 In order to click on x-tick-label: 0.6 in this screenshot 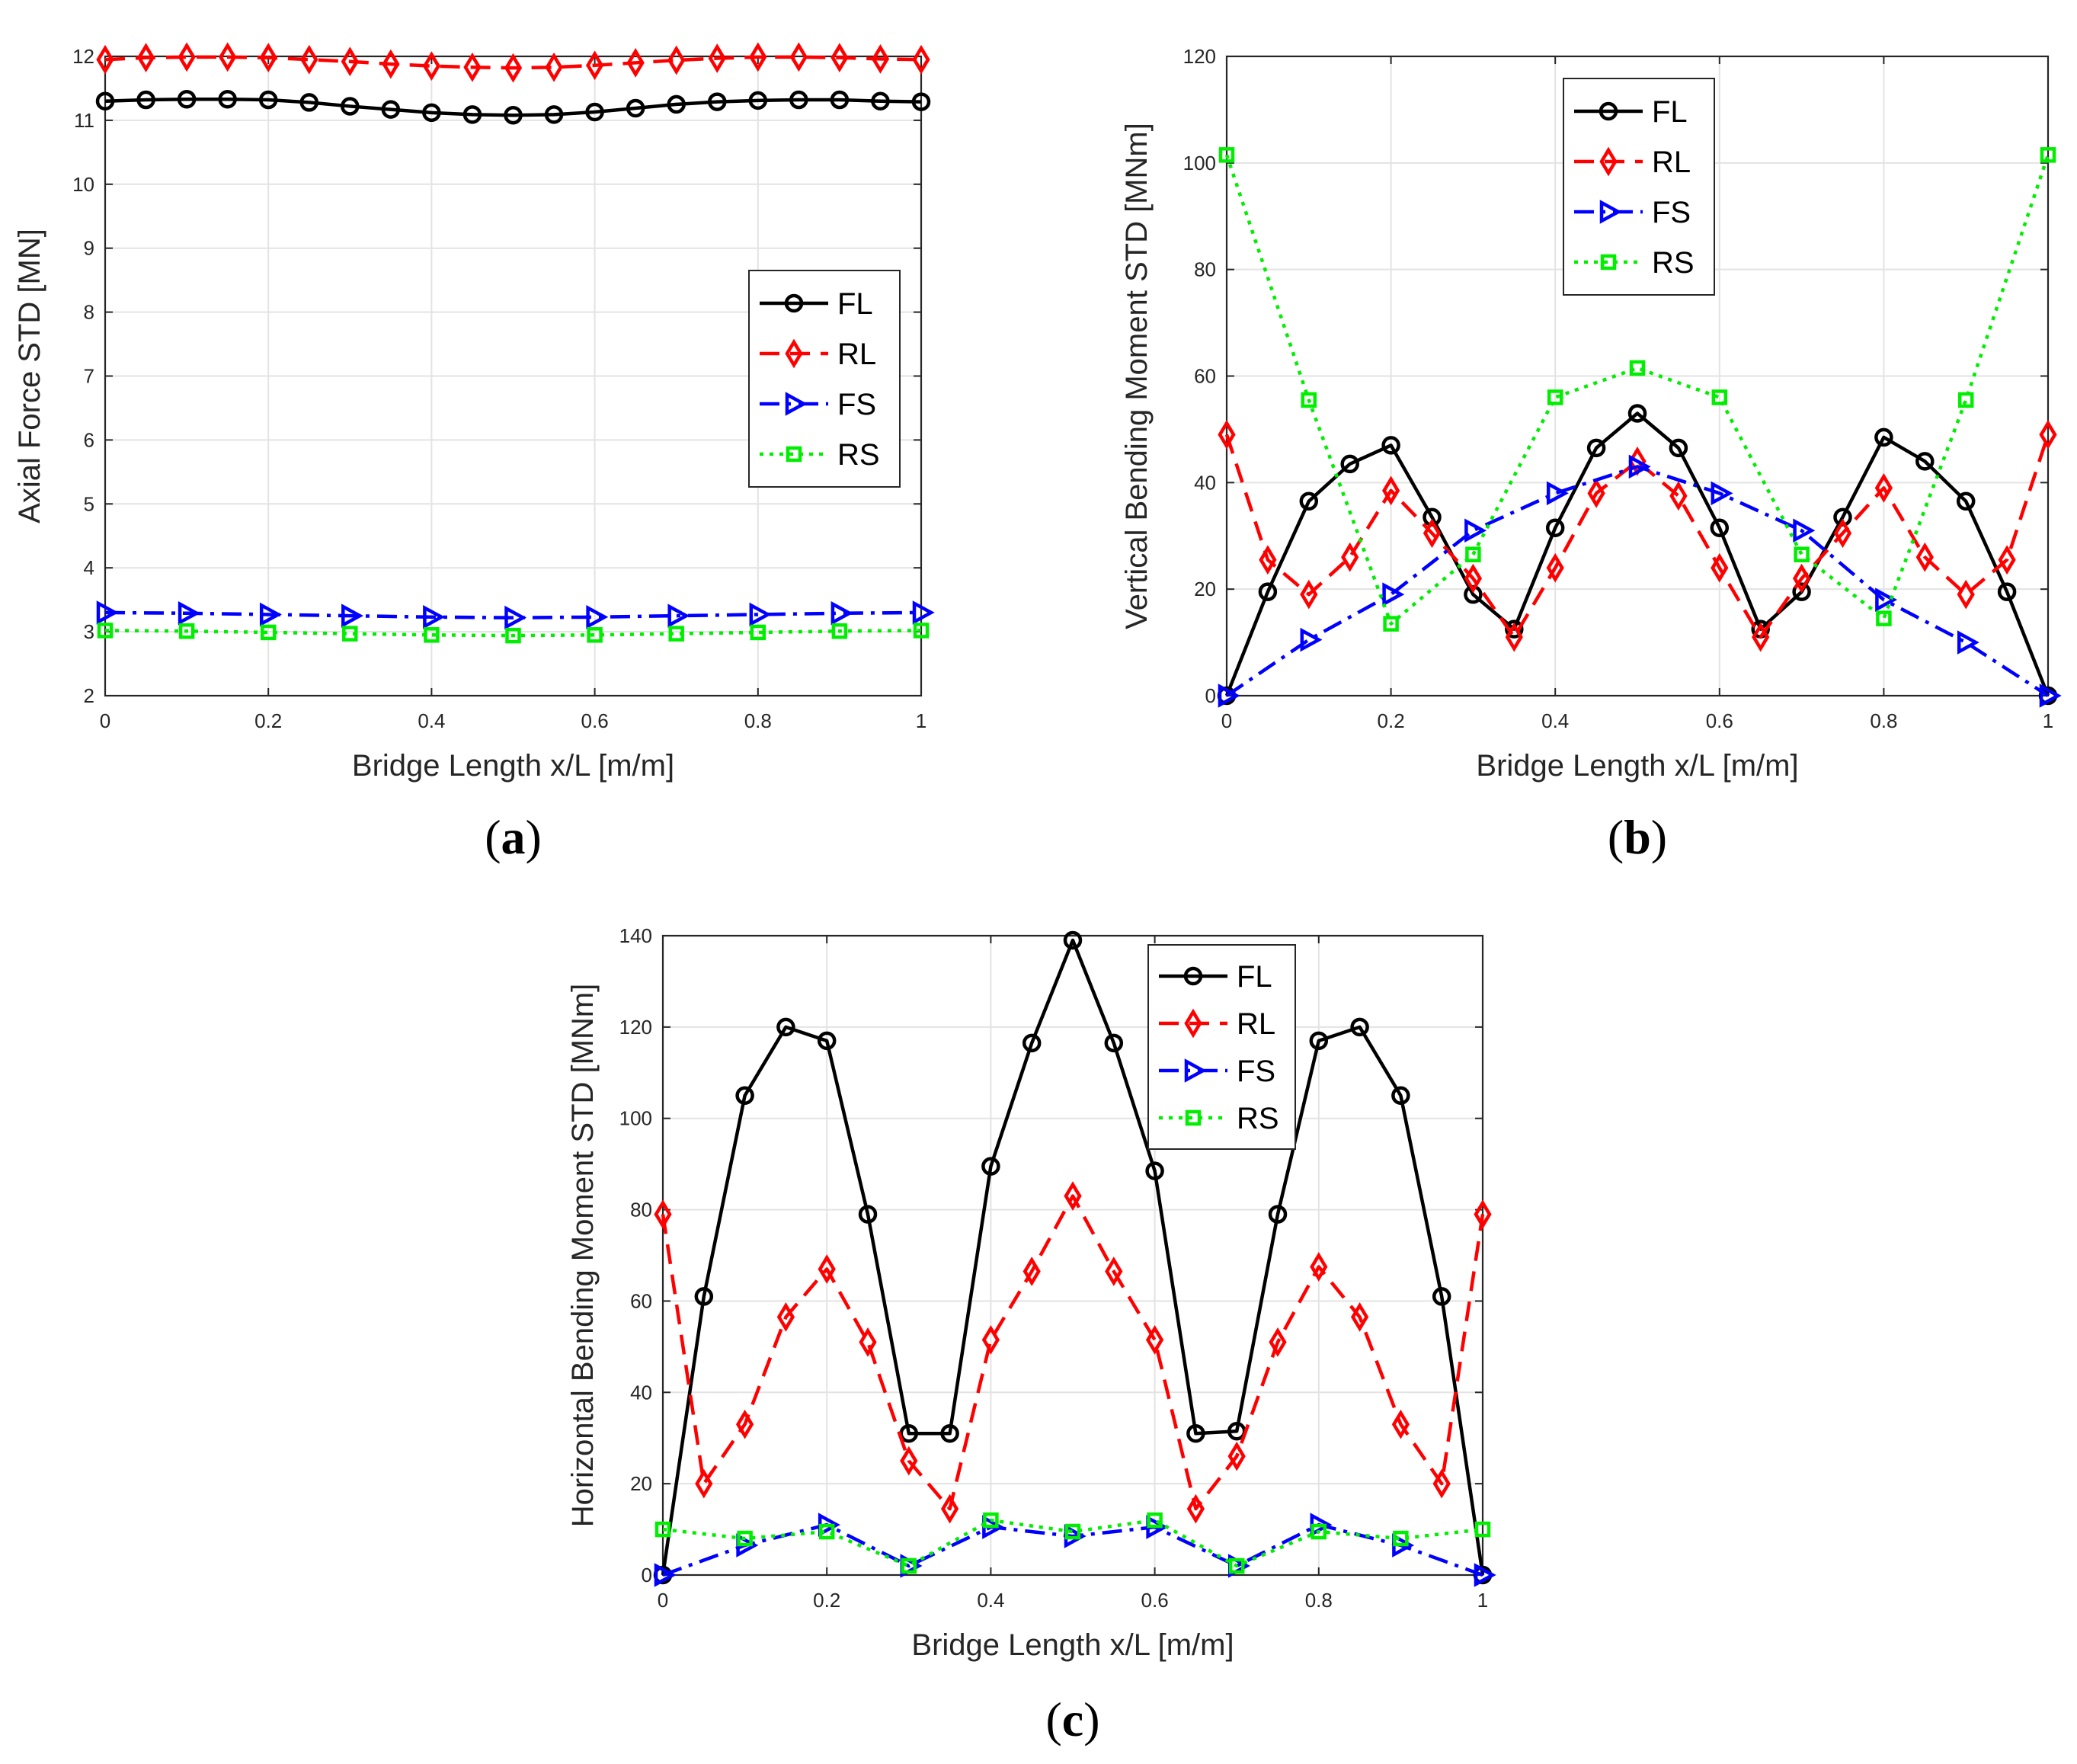, I will do `click(1720, 721)`.